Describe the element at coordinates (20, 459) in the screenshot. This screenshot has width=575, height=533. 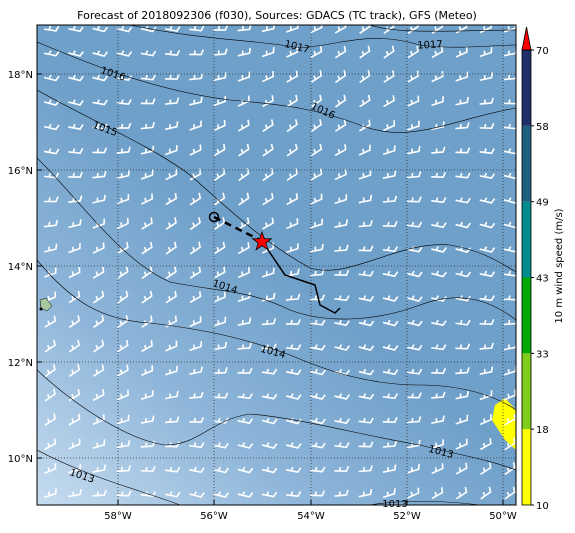
I see `y-tick-label: 10°N` at that location.